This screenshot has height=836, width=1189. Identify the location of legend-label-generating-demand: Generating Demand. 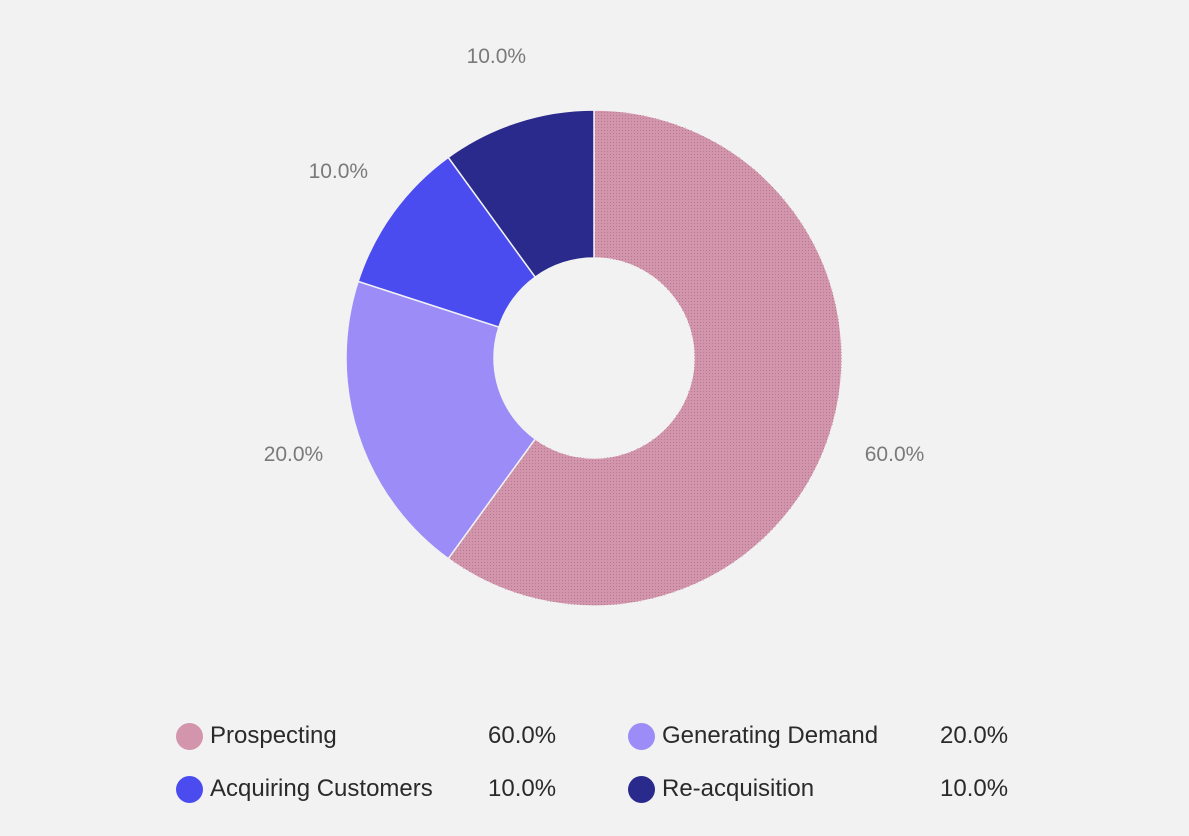
(770, 735).